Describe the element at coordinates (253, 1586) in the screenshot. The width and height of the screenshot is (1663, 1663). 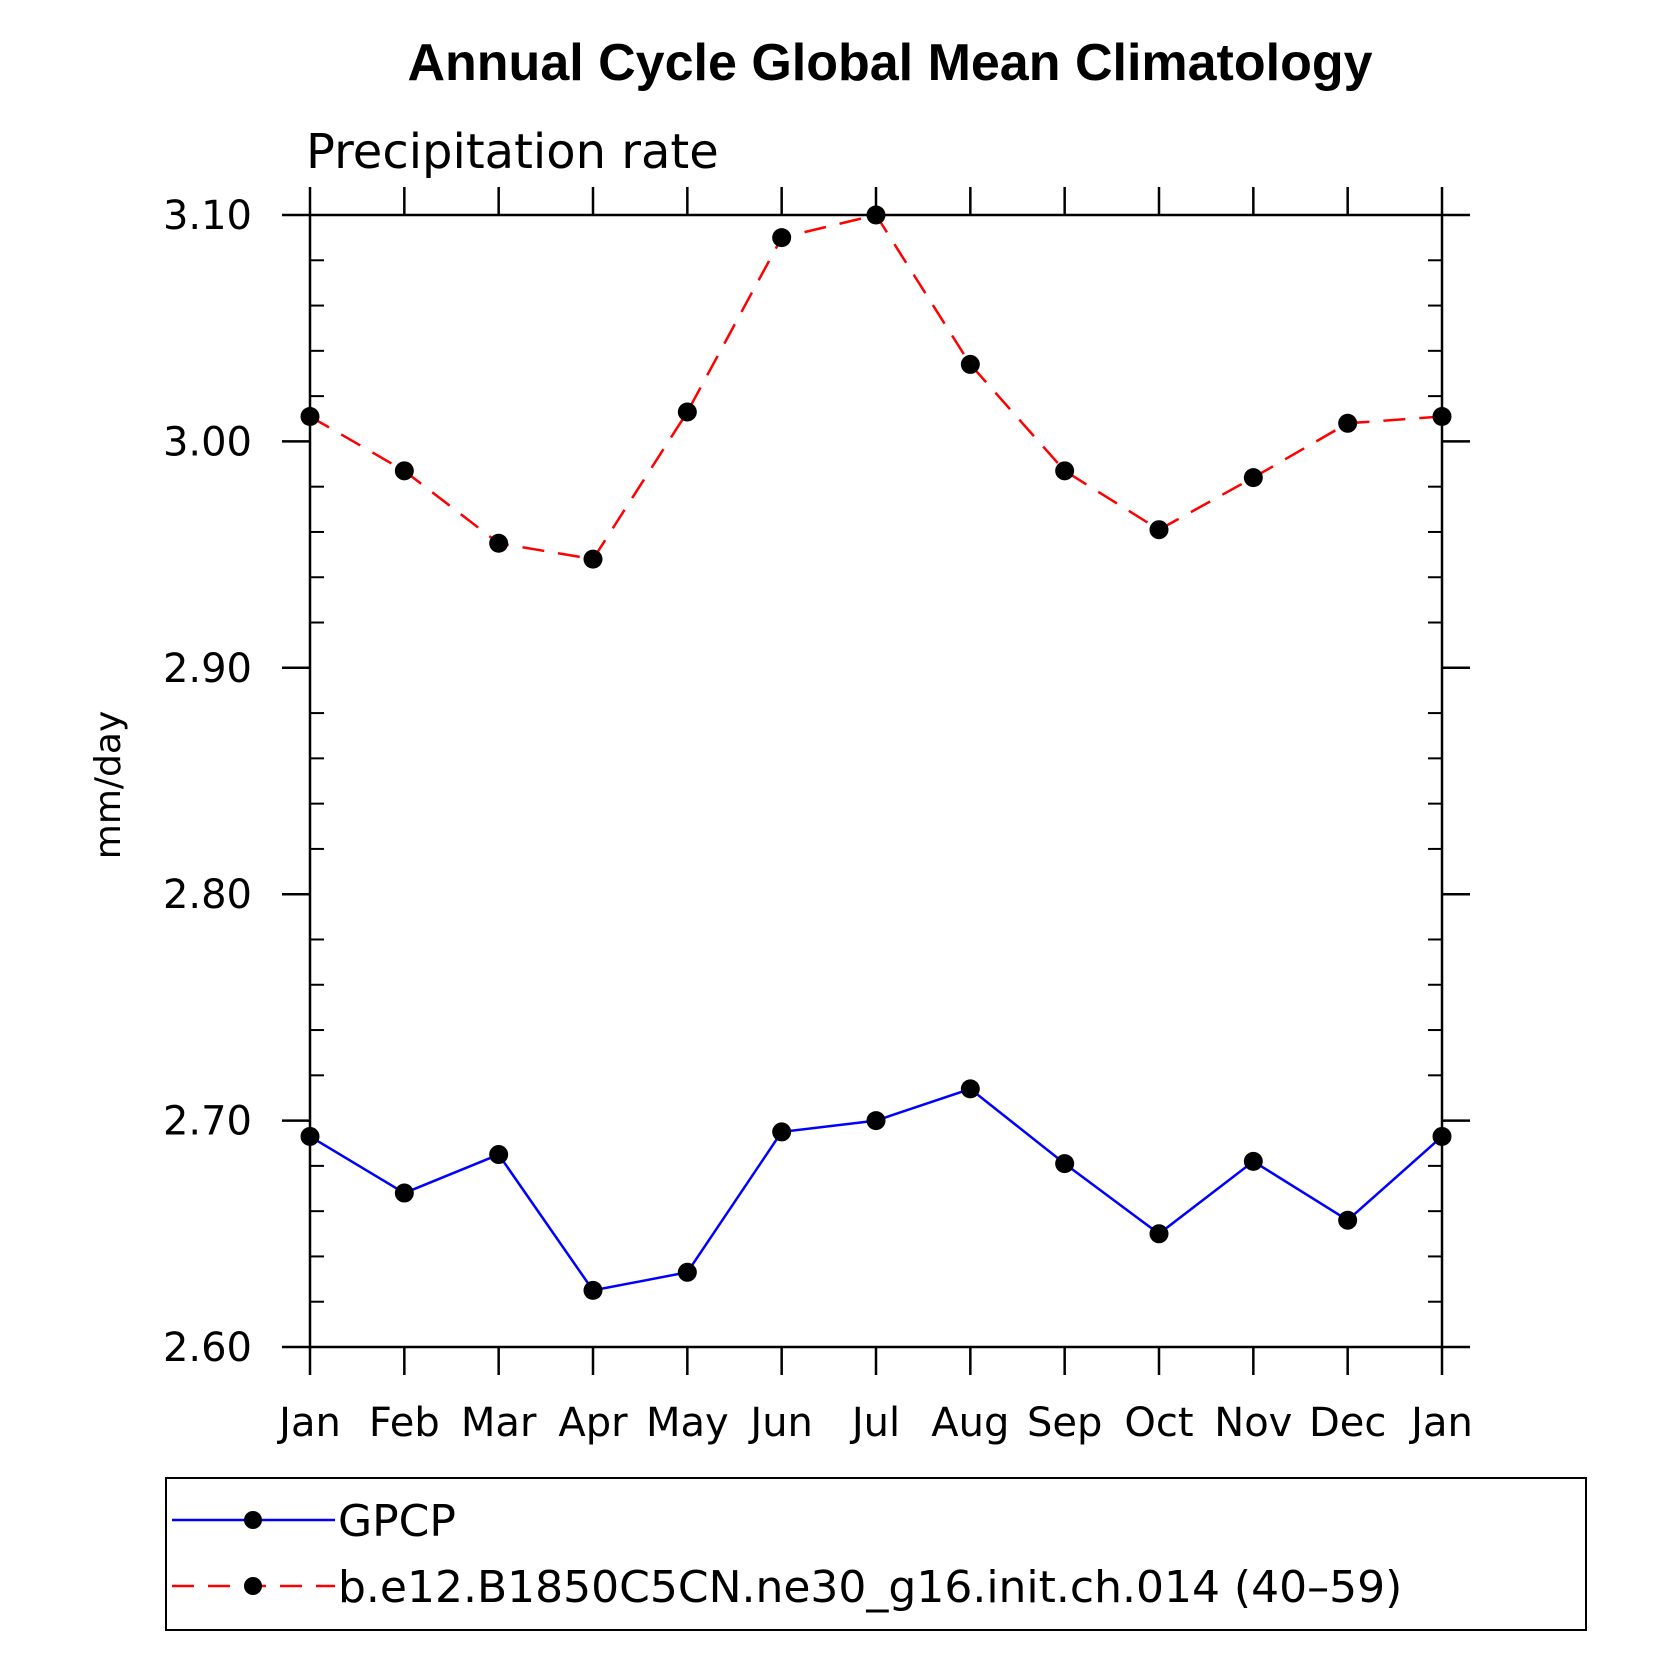
I see `legend-marker-model` at that location.